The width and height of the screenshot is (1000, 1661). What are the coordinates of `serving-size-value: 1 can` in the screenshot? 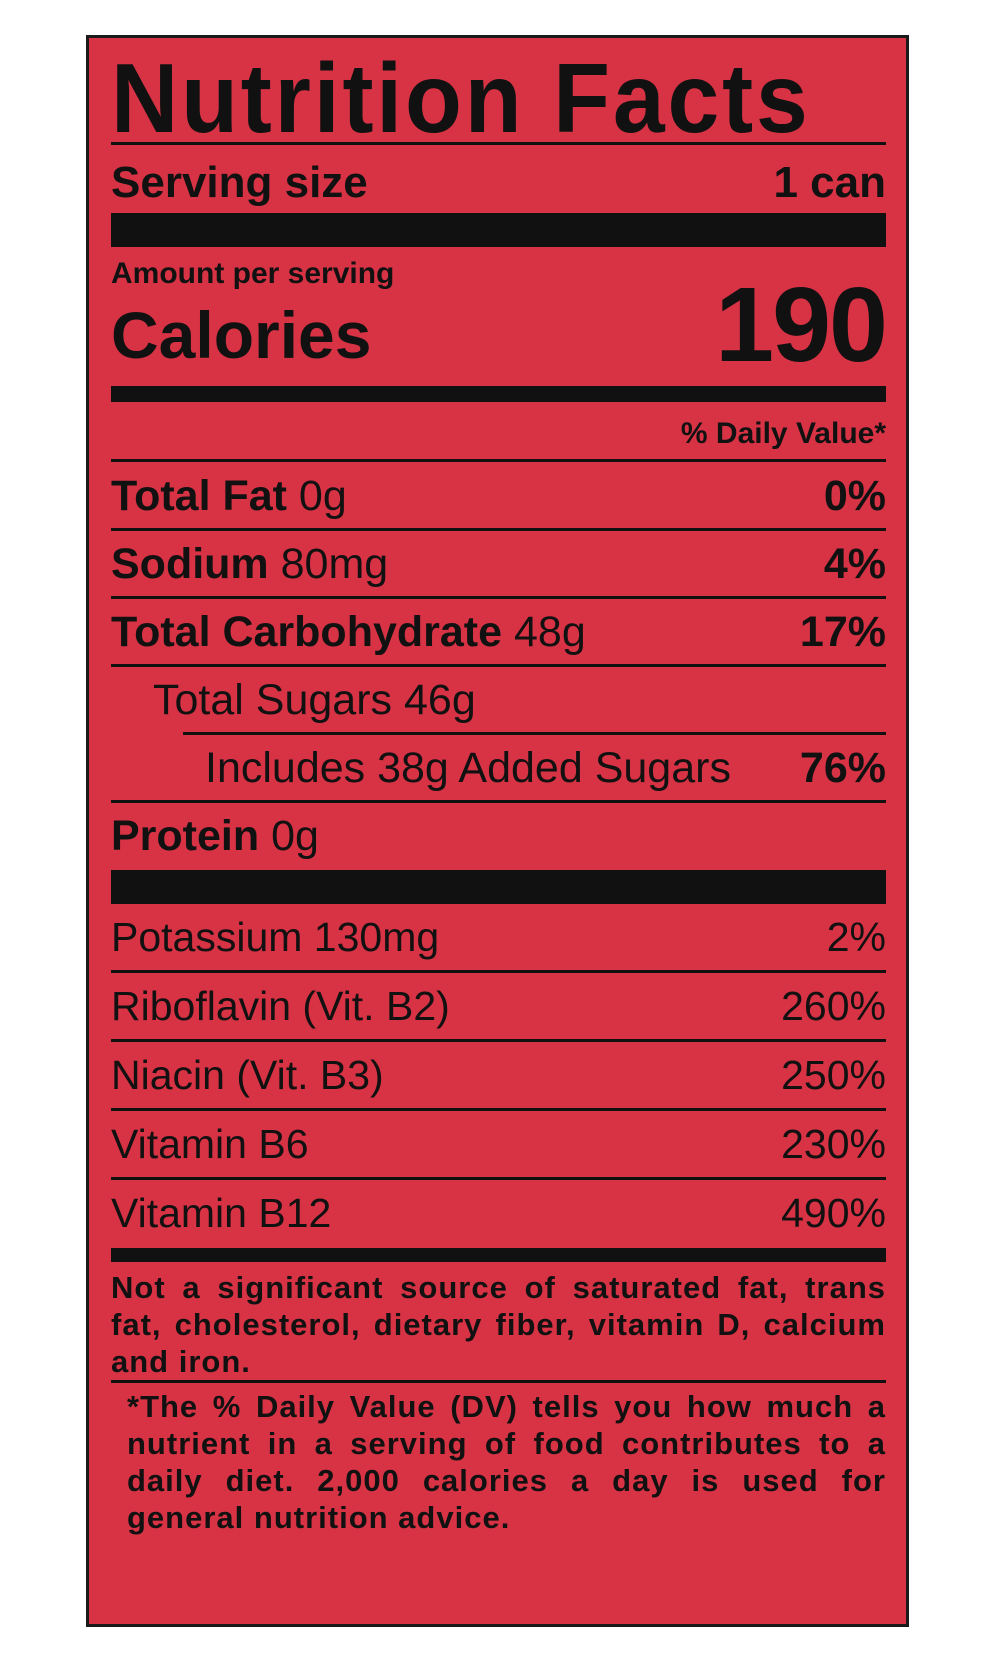 It's located at (829, 182).